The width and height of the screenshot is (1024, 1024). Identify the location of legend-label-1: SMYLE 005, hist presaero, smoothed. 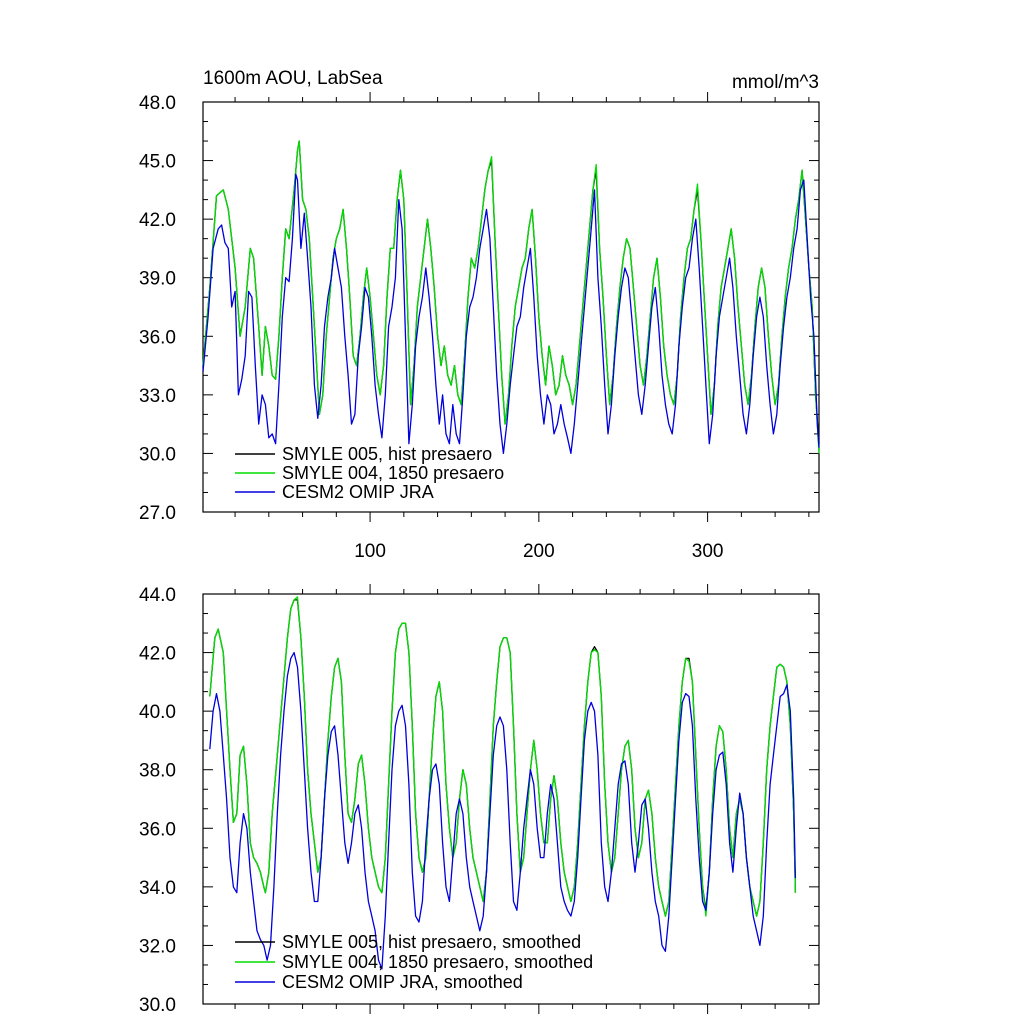
(431, 942).